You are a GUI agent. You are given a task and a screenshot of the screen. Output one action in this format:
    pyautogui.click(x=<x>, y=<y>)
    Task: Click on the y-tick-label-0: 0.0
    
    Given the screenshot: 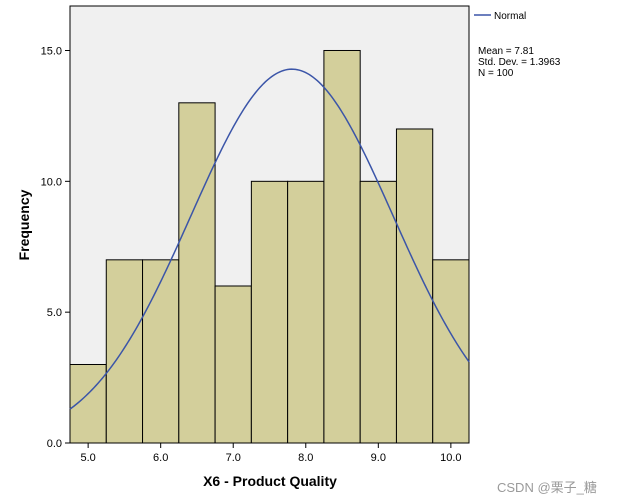 What is the action you would take?
    pyautogui.click(x=54, y=444)
    